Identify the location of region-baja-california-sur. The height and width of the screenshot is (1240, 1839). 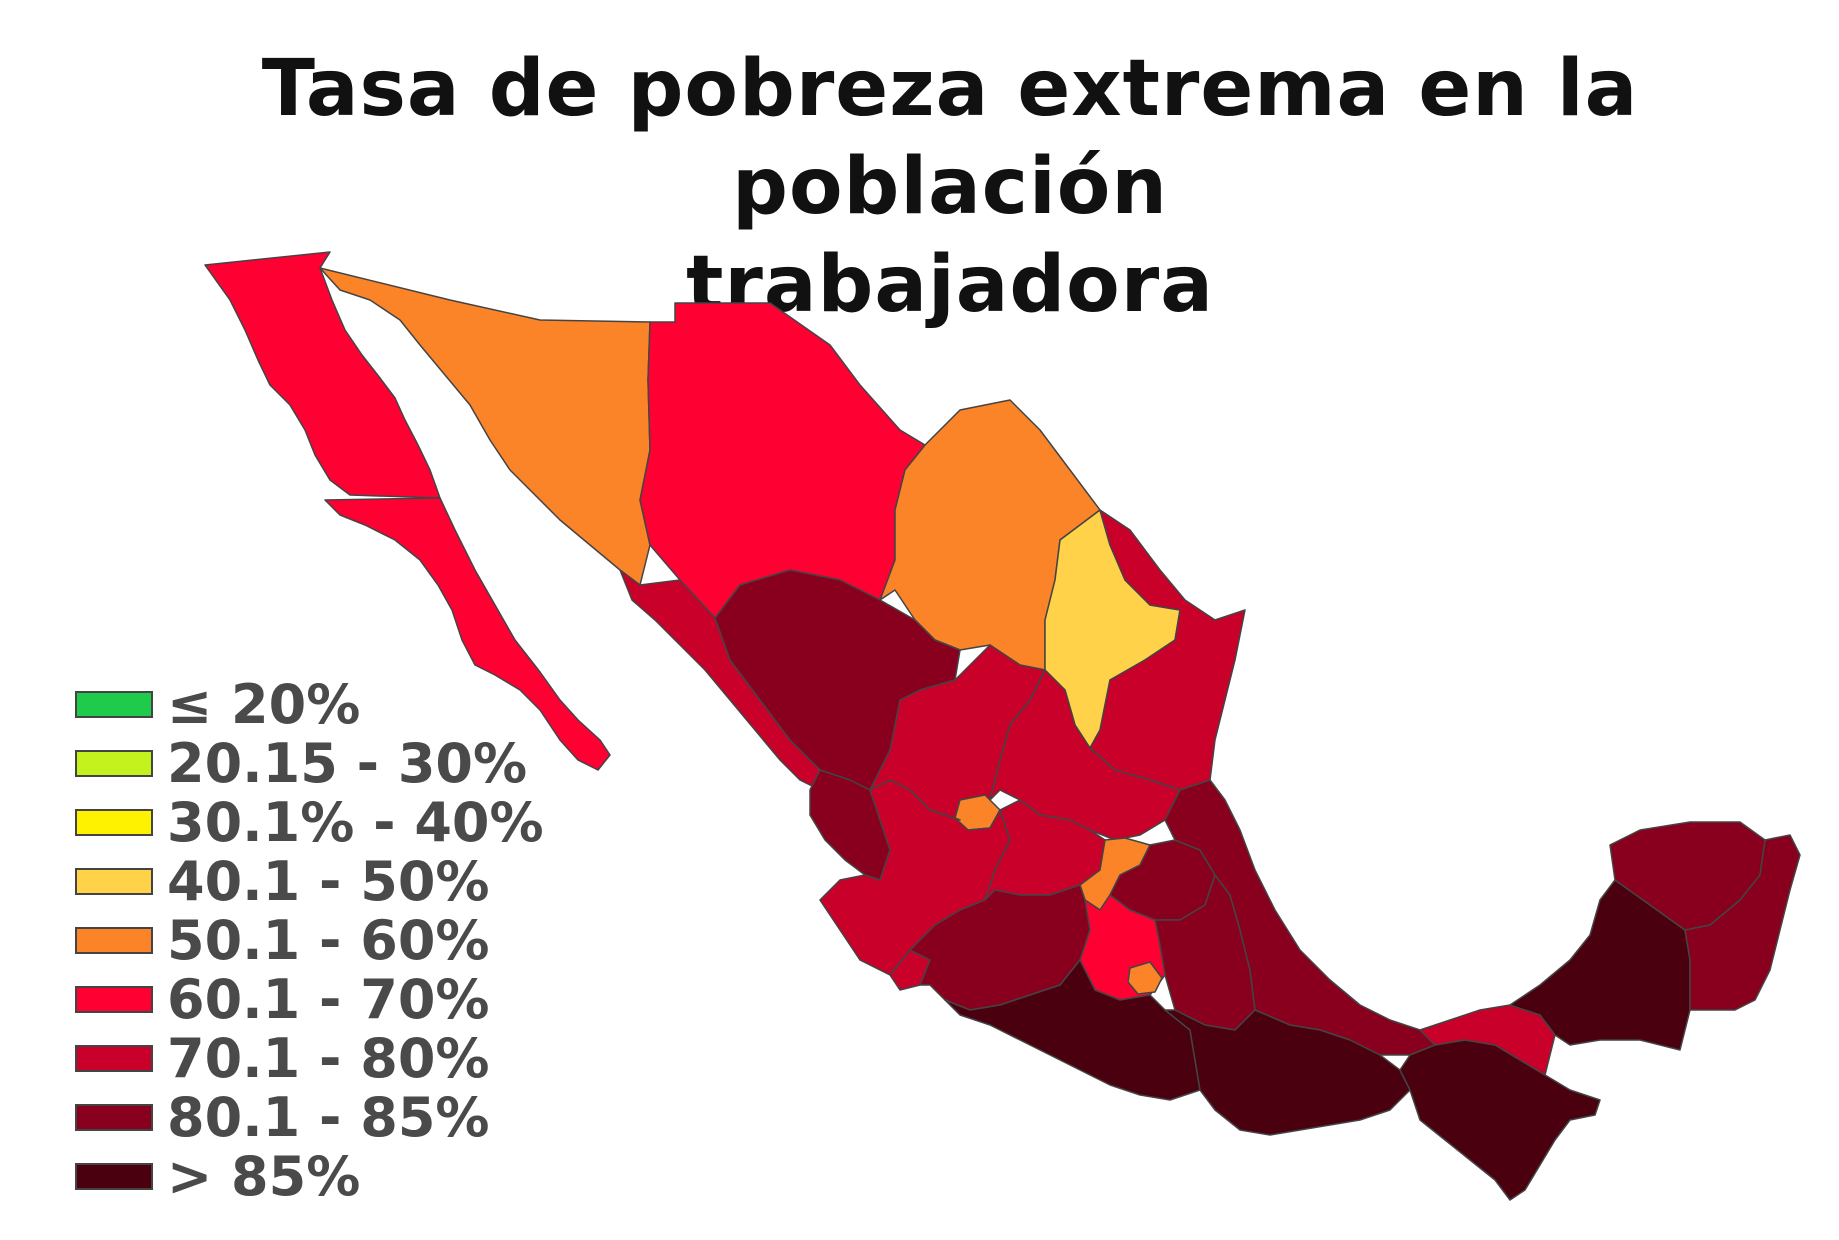
(467, 634).